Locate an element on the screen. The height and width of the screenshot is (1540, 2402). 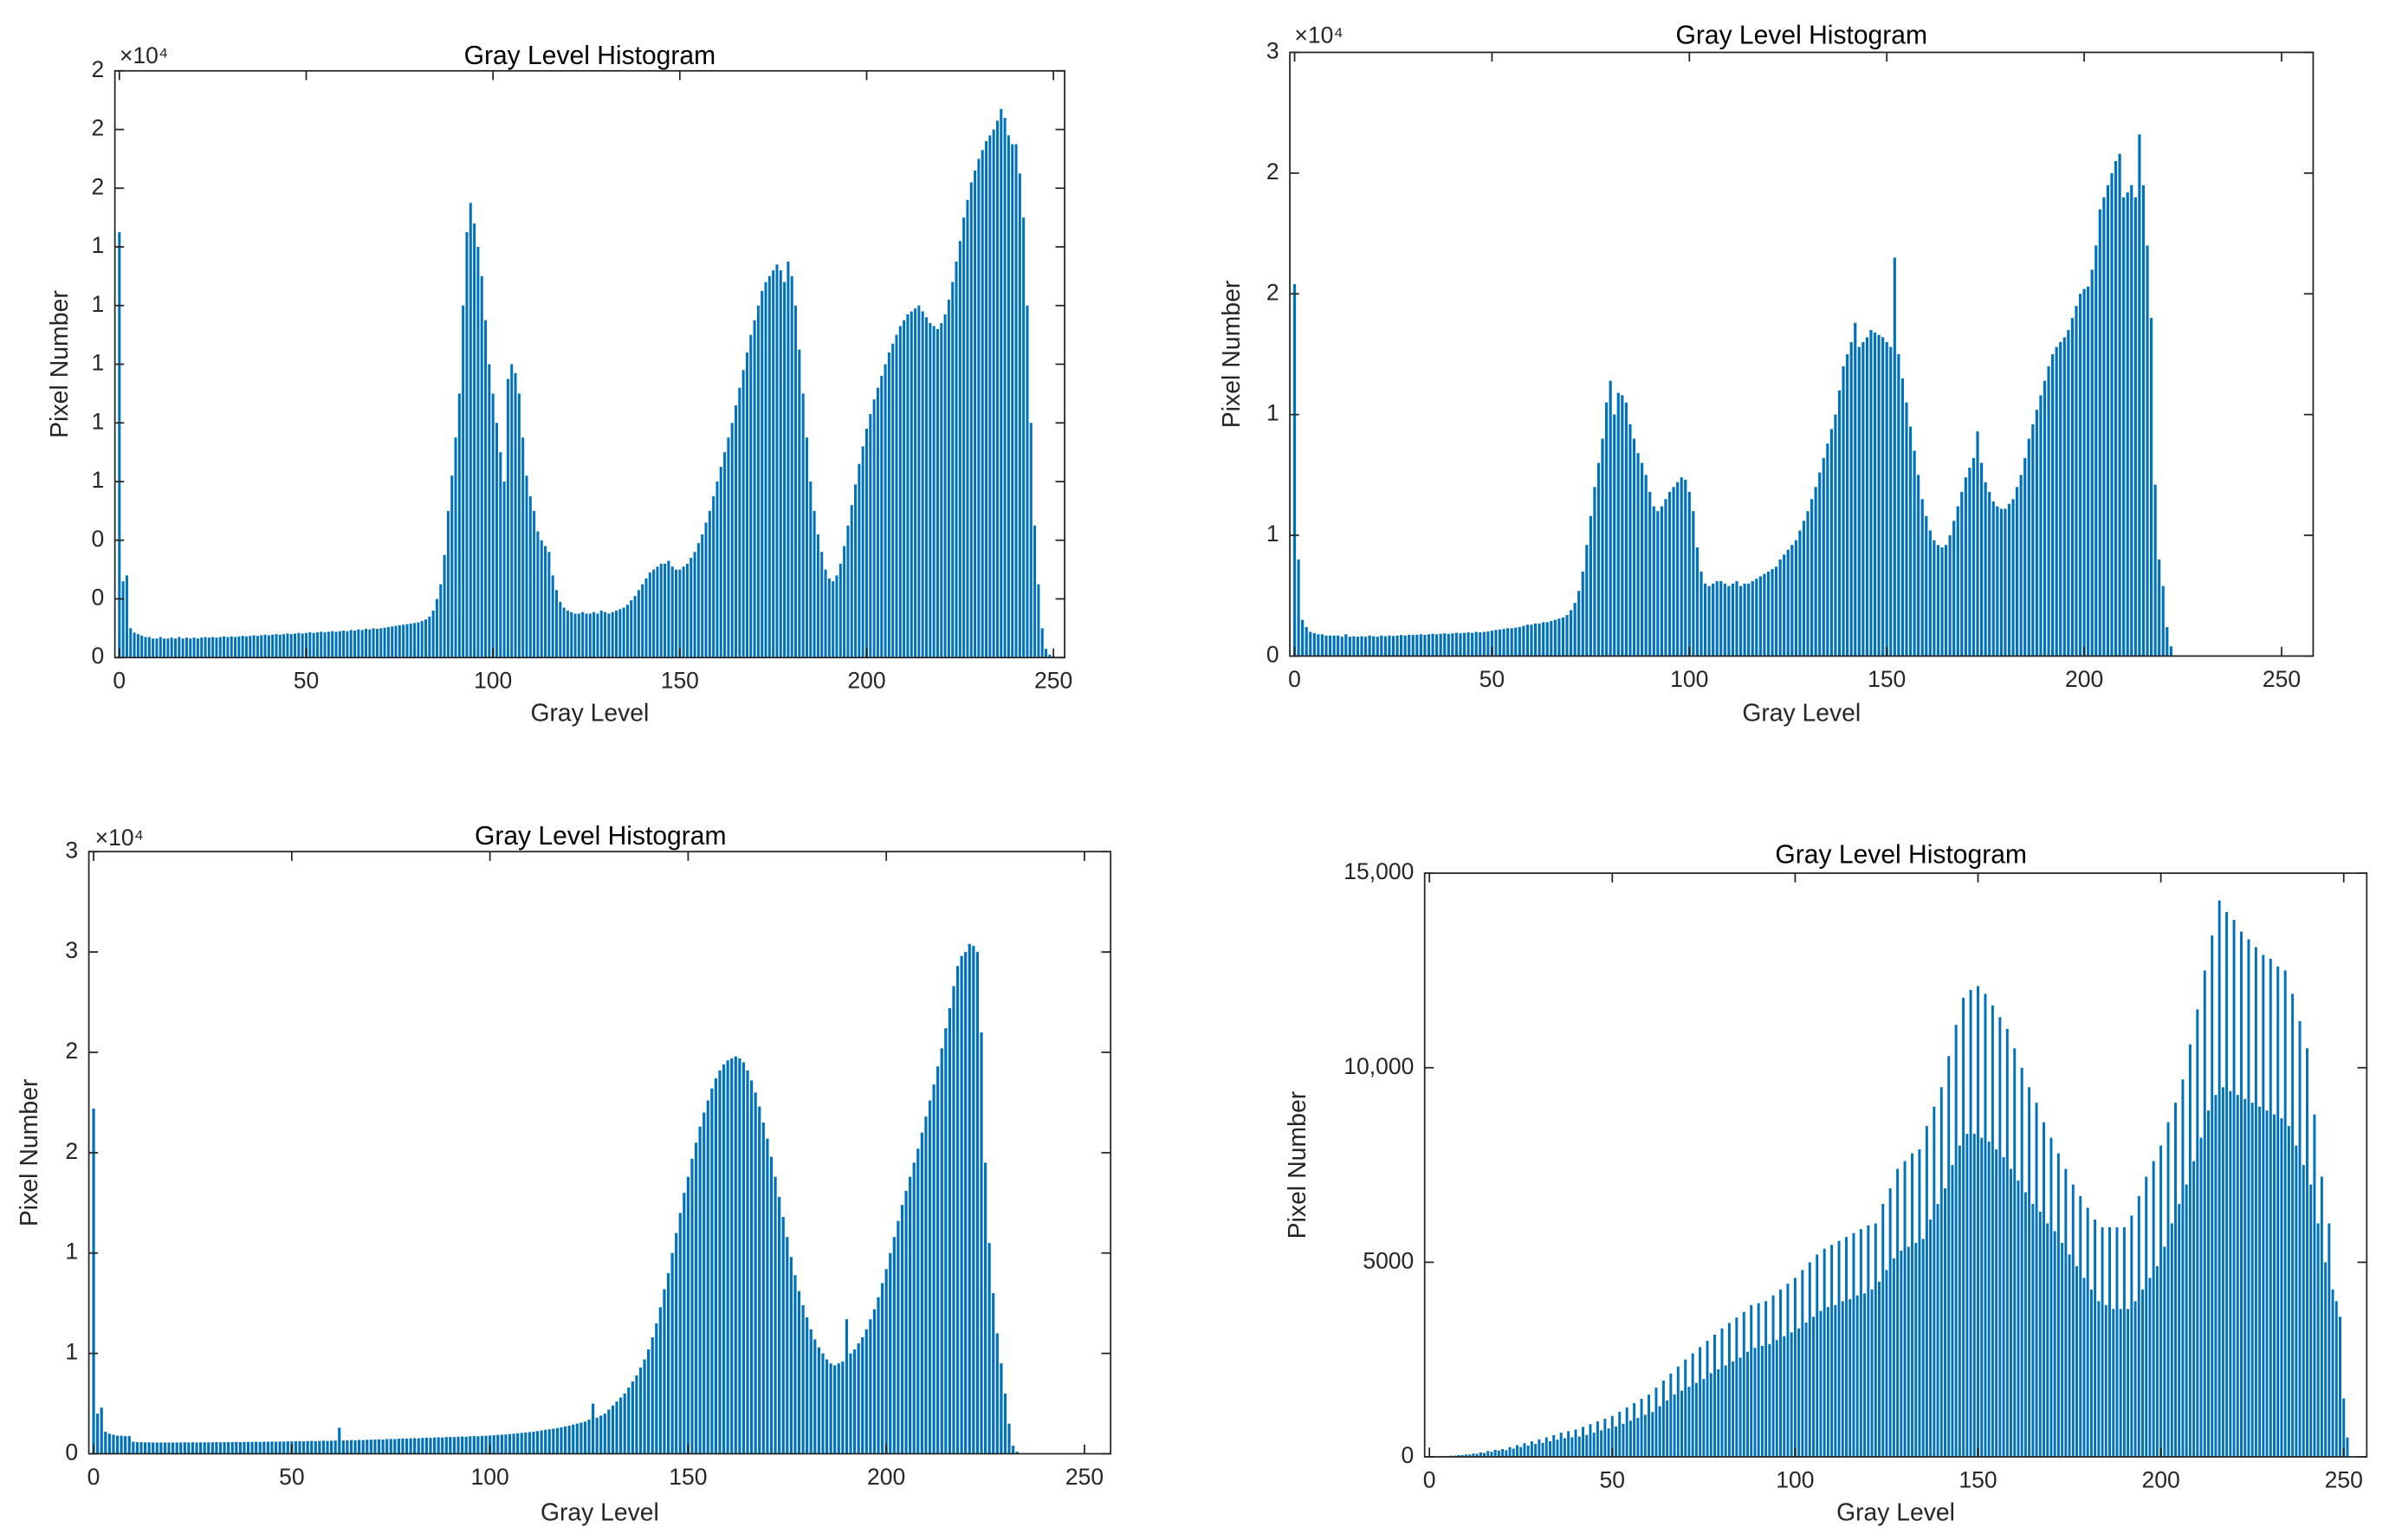
x-axis-label: Gray Level is located at coordinates (1896, 1512).